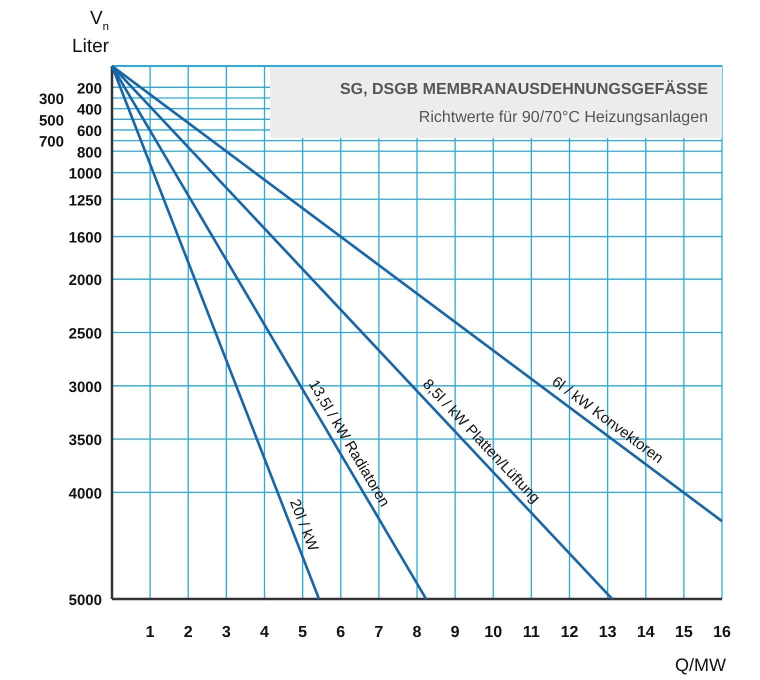 The height and width of the screenshot is (680, 760). I want to click on y-tick-label: 4000, so click(85, 493).